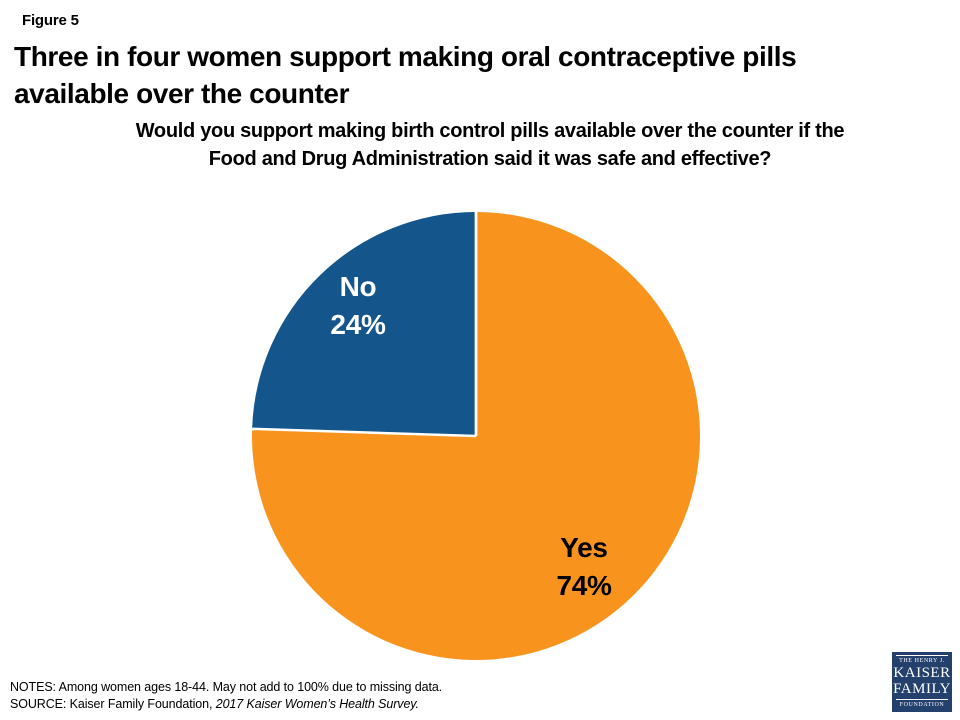 The width and height of the screenshot is (960, 720). I want to click on pie-slice-no, so click(364, 324).